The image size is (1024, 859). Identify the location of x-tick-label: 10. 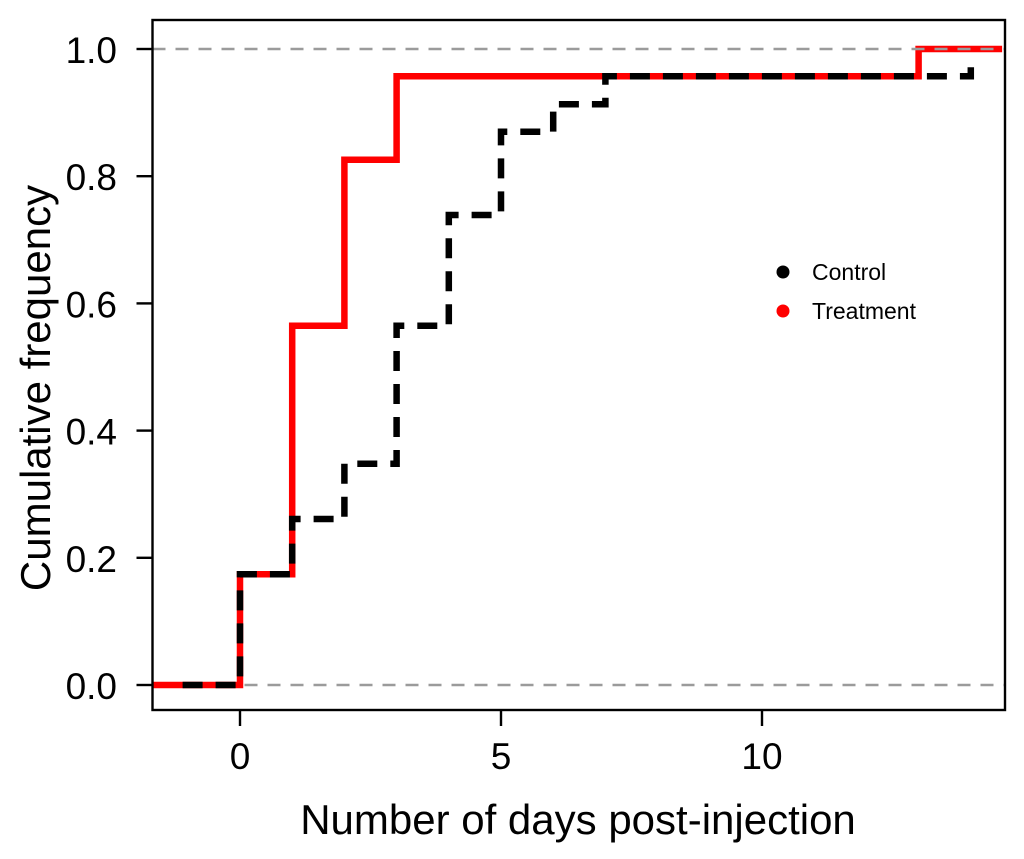
(761, 756).